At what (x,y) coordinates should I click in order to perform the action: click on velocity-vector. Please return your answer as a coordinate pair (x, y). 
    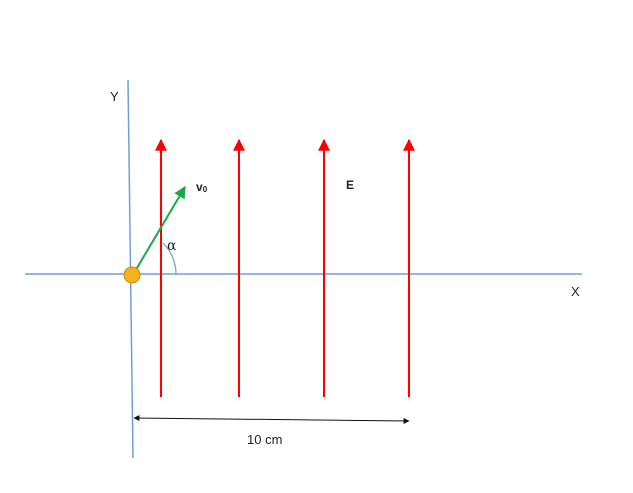
    Looking at the image, I should click on (159, 229).